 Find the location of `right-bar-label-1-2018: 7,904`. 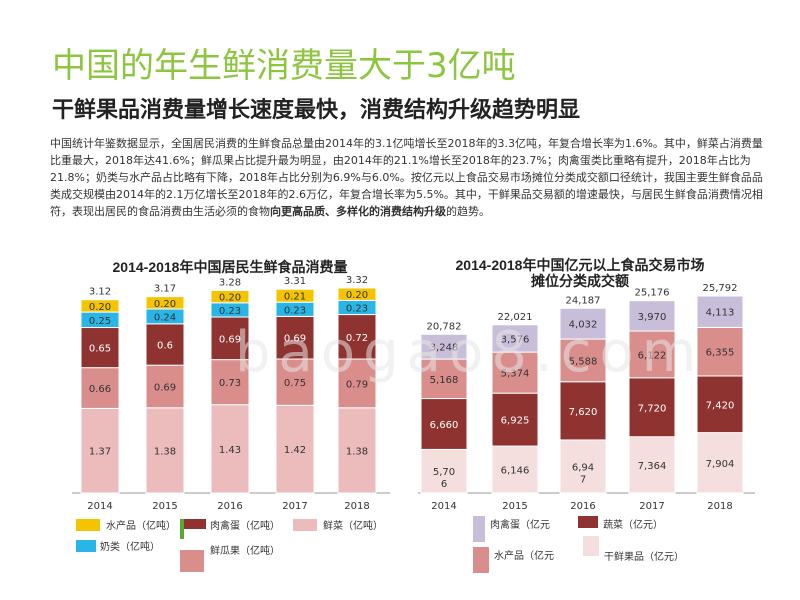

right-bar-label-1-2018: 7,904 is located at coordinates (720, 464).